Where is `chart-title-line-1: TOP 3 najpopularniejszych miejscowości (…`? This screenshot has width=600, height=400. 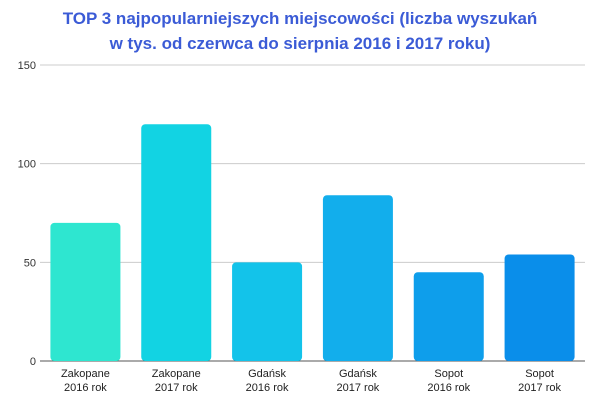
chart-title-line-1: TOP 3 najpopularniejszych miejscowości (… is located at coordinates (300, 18).